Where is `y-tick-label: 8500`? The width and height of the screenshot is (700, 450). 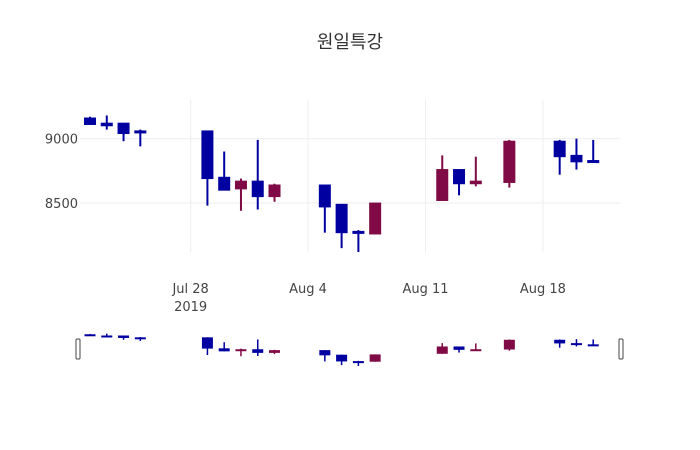 y-tick-label: 8500 is located at coordinates (61, 204).